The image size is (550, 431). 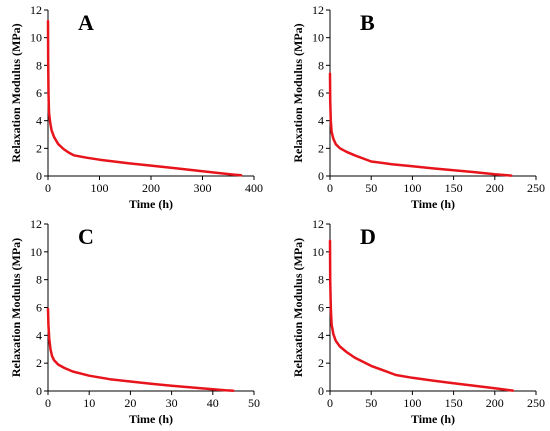 What do you see at coordinates (172, 403) in the screenshot?
I see `x-tick-label: 30` at bounding box center [172, 403].